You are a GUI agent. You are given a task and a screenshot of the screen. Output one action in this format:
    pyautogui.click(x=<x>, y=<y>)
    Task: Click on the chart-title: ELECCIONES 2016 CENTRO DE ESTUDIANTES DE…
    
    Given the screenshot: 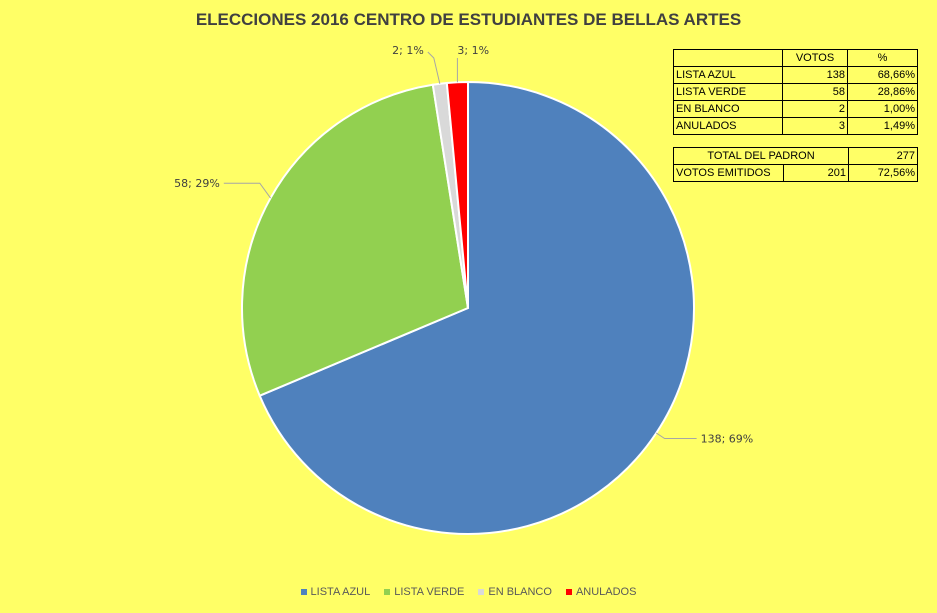 What is the action you would take?
    pyautogui.click(x=468, y=19)
    